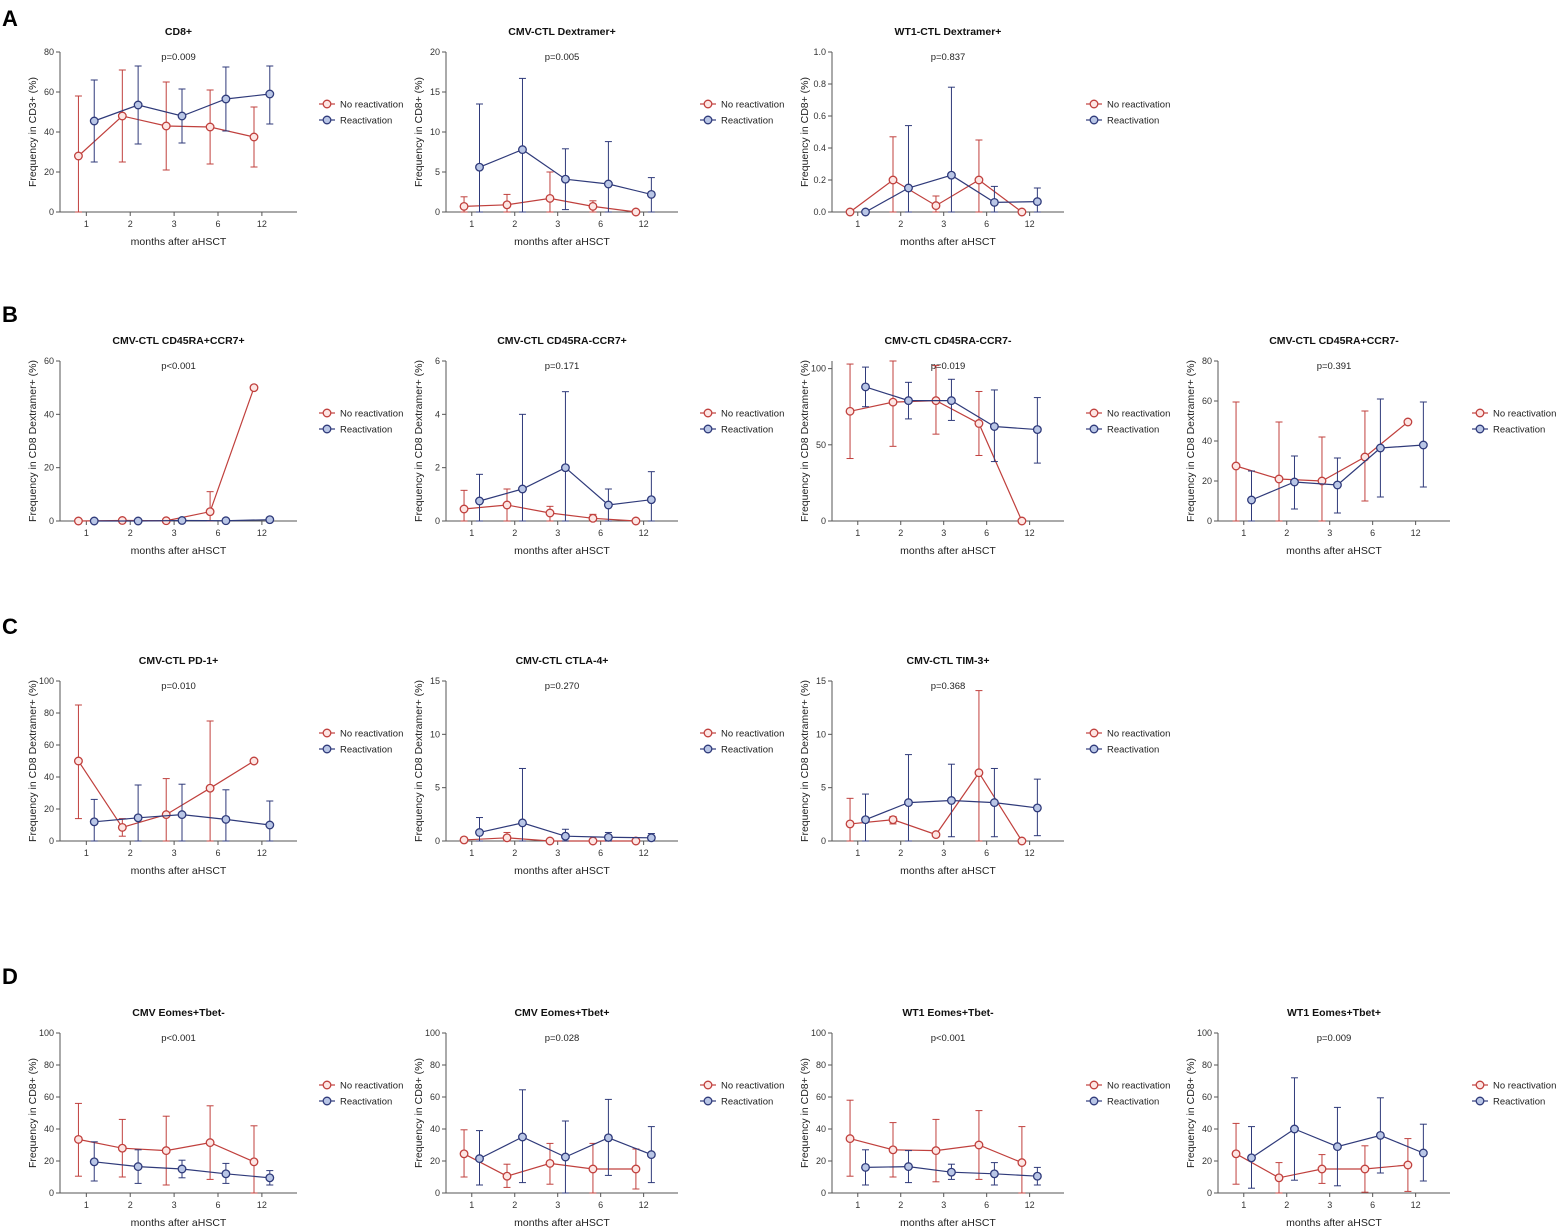 The height and width of the screenshot is (1227, 1565). I want to click on y-tick-label: 15, so click(821, 681).